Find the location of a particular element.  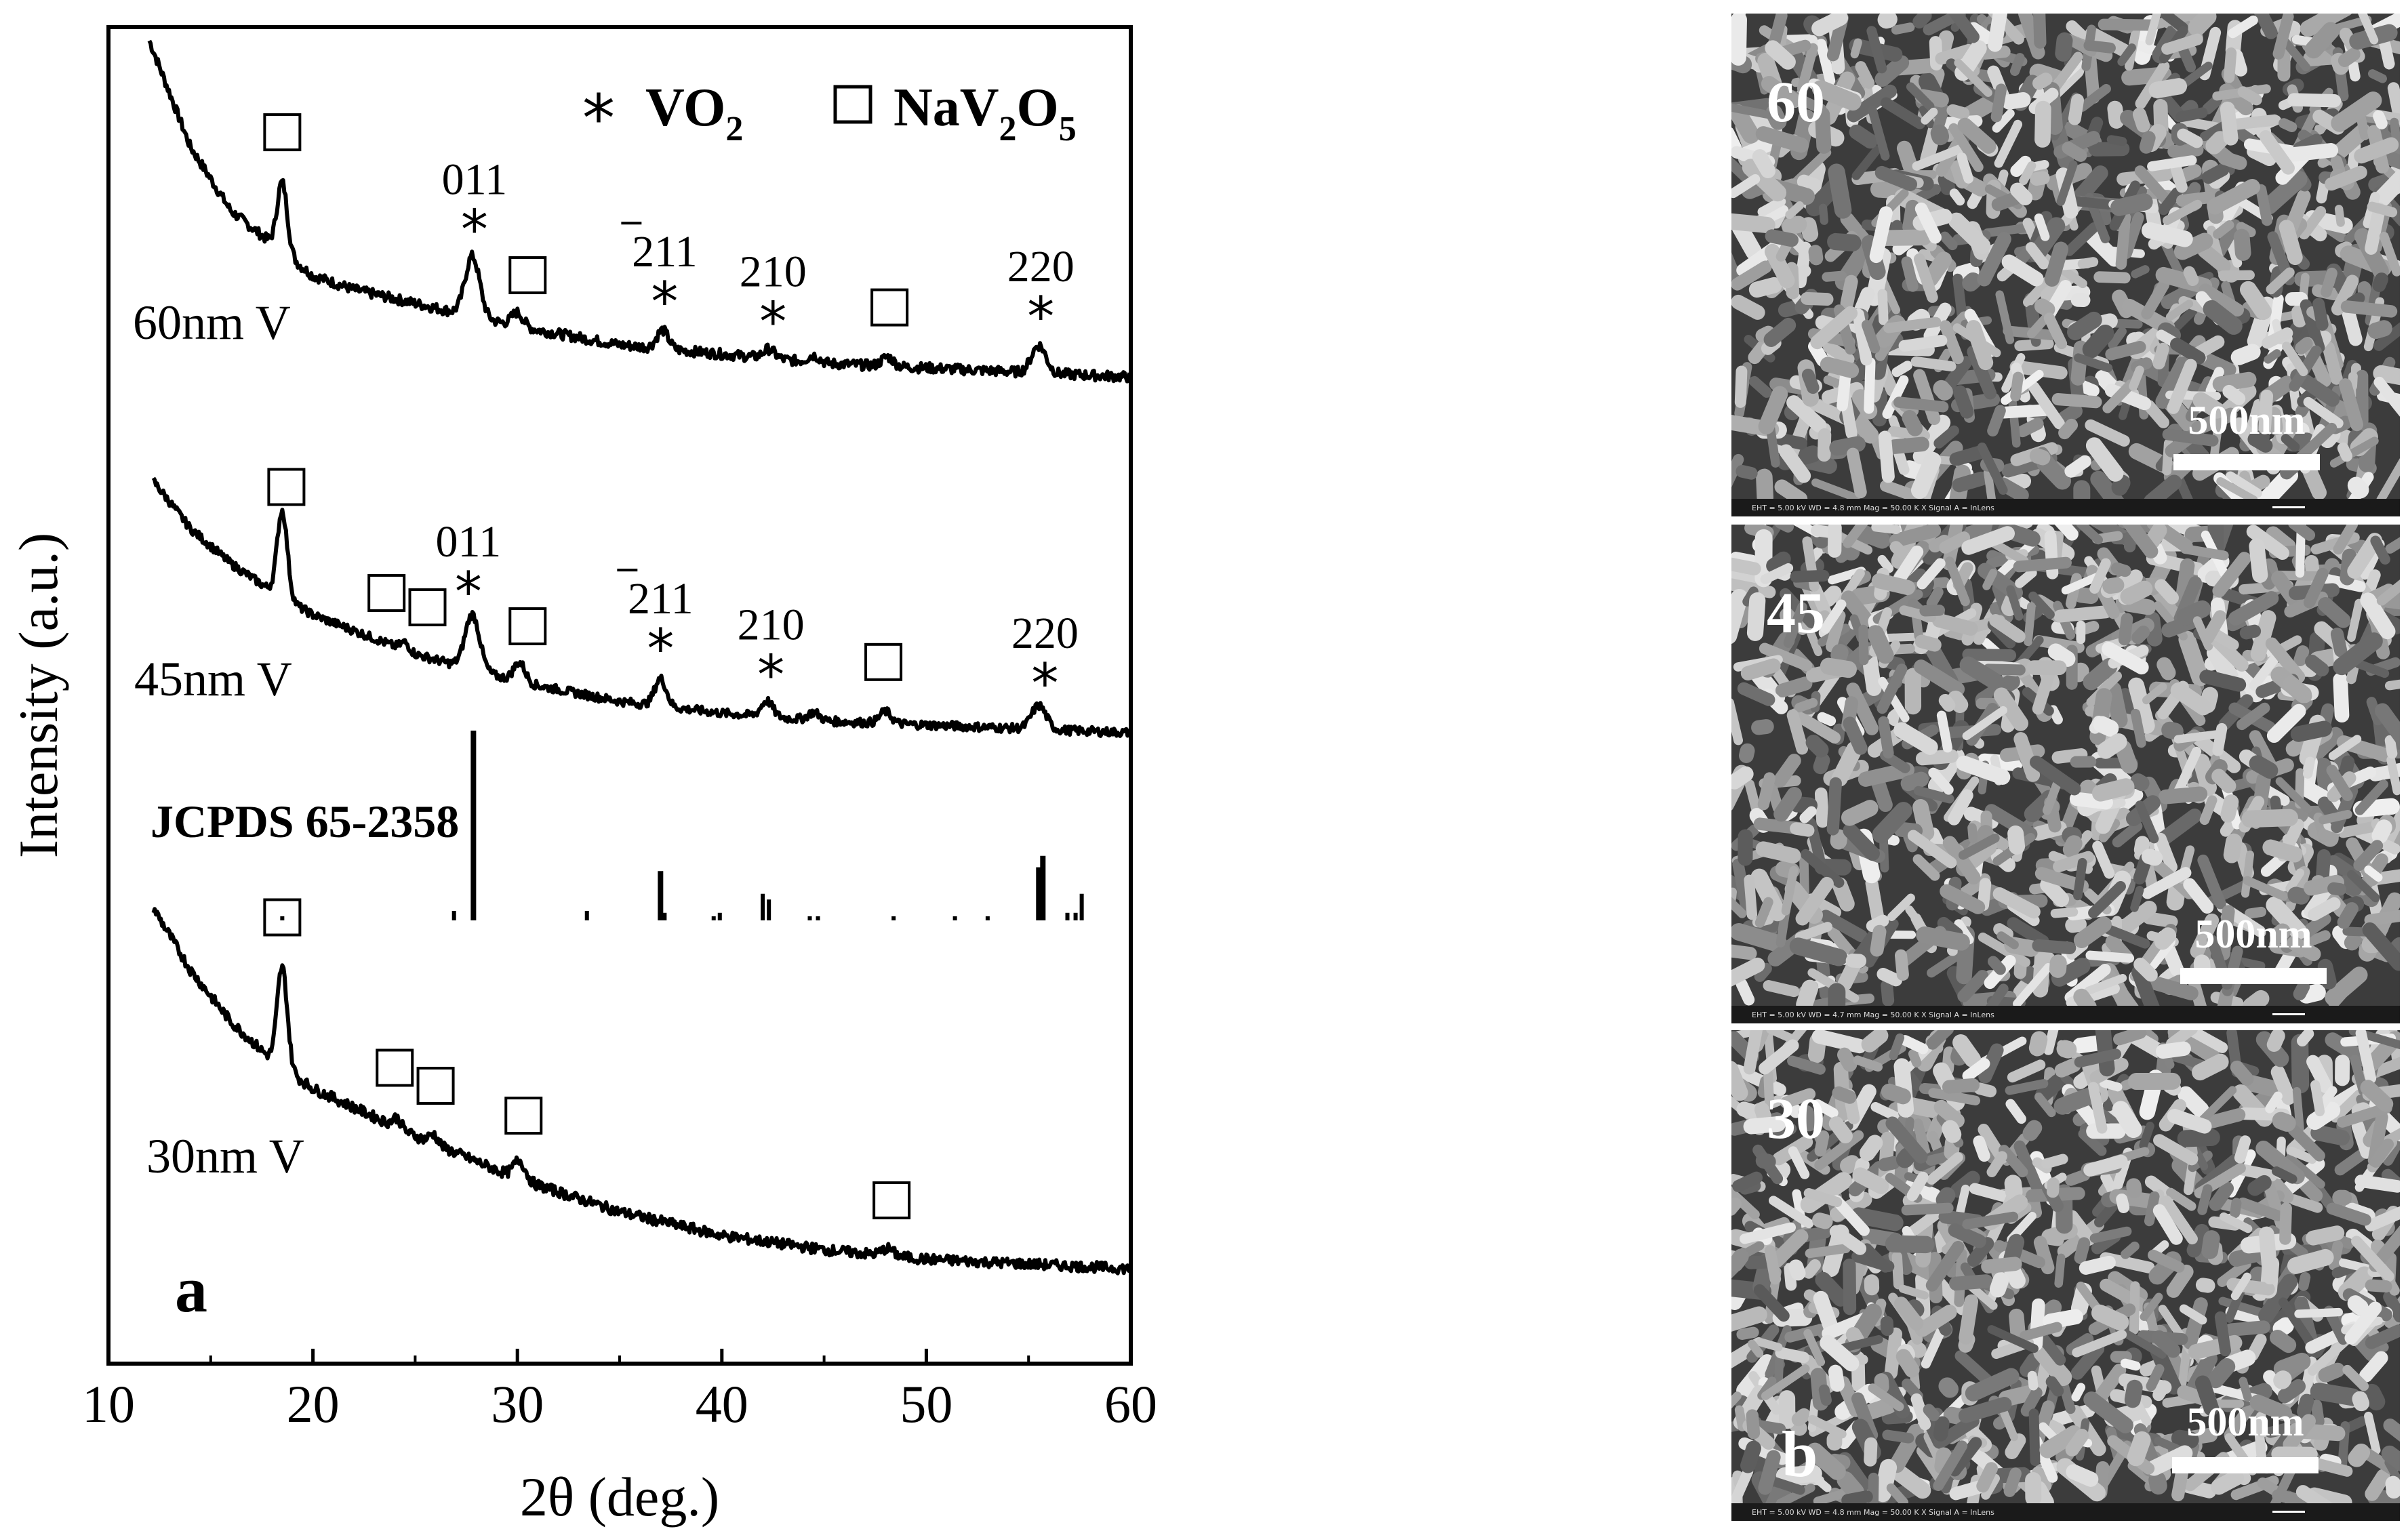

series-label: 45nm V is located at coordinates (213, 679).